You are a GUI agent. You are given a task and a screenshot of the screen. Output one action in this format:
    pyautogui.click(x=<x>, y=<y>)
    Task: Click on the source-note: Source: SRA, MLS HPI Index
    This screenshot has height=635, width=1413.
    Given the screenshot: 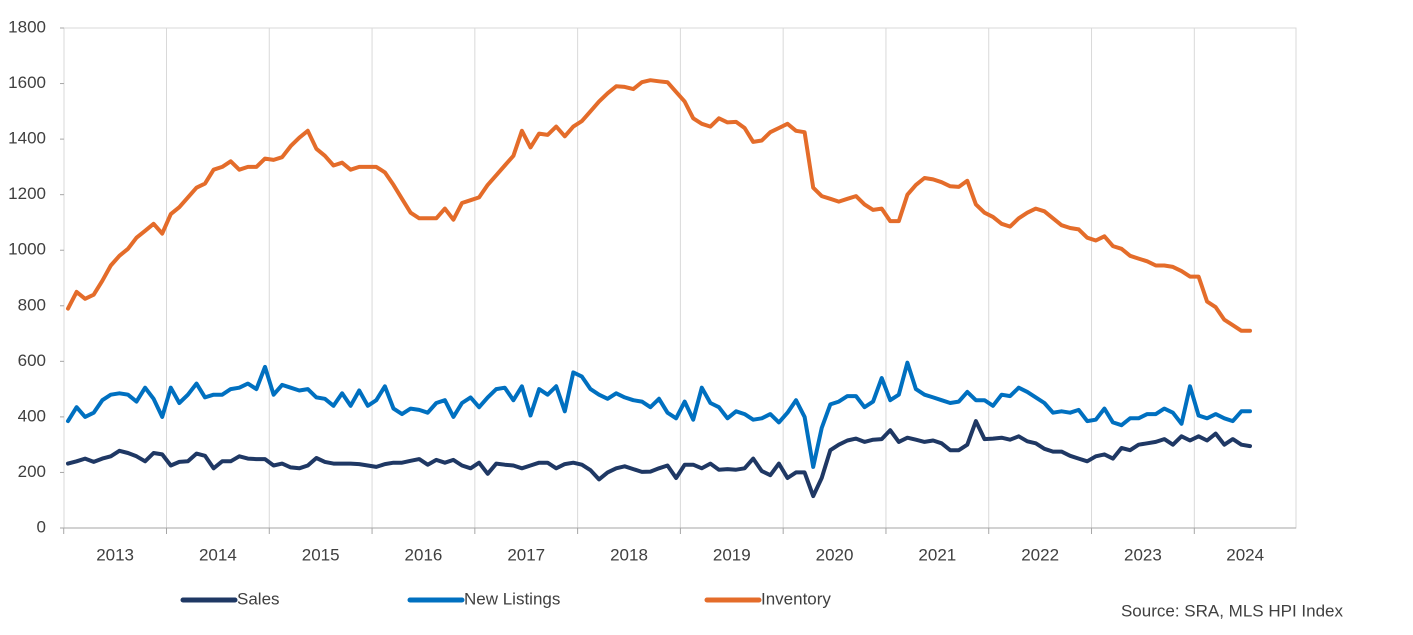 What is the action you would take?
    pyautogui.click(x=1232, y=610)
    